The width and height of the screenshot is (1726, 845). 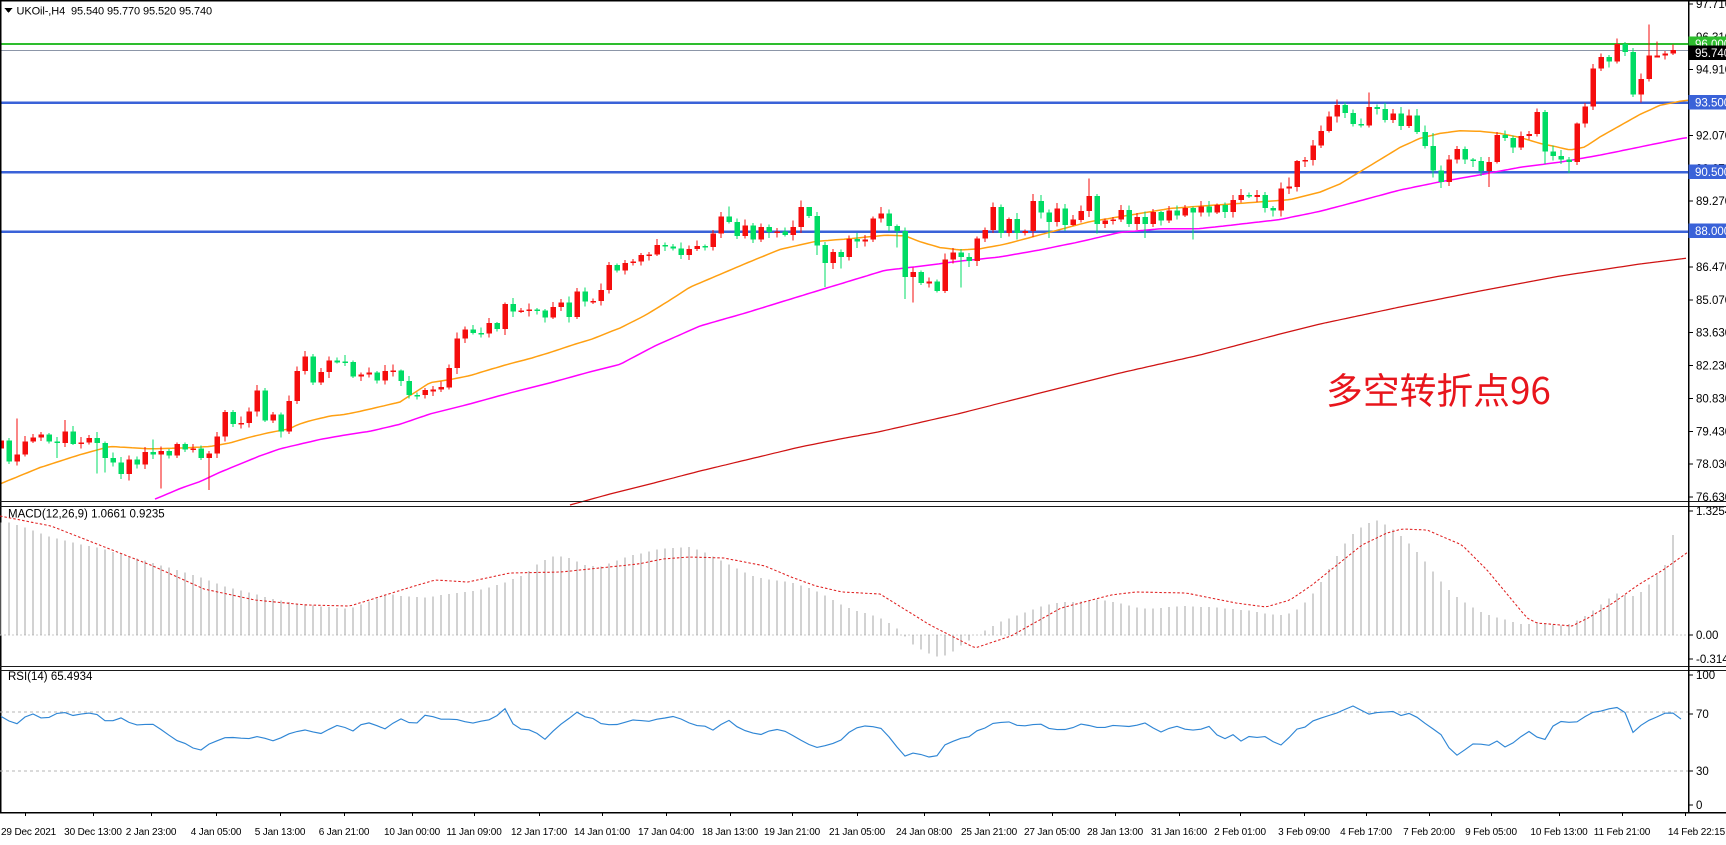 What do you see at coordinates (1707, 636) in the screenshot?
I see `svg-text: 0.00` at bounding box center [1707, 636].